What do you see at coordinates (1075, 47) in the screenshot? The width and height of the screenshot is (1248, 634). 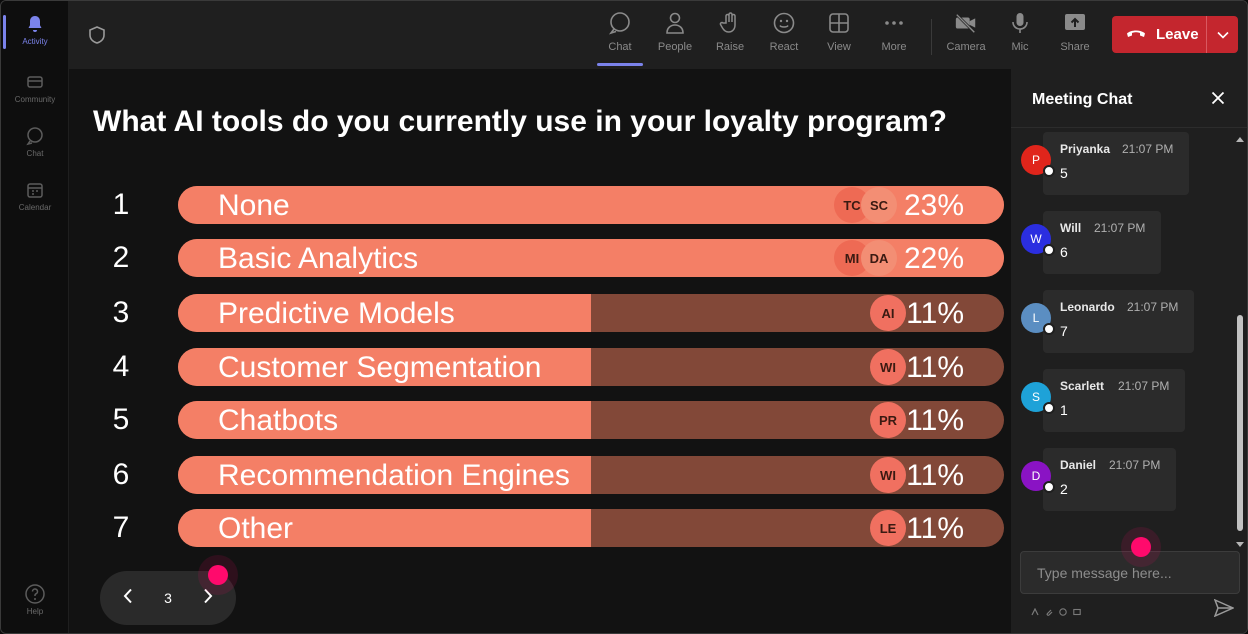 I see `toolbar-label: Share` at bounding box center [1075, 47].